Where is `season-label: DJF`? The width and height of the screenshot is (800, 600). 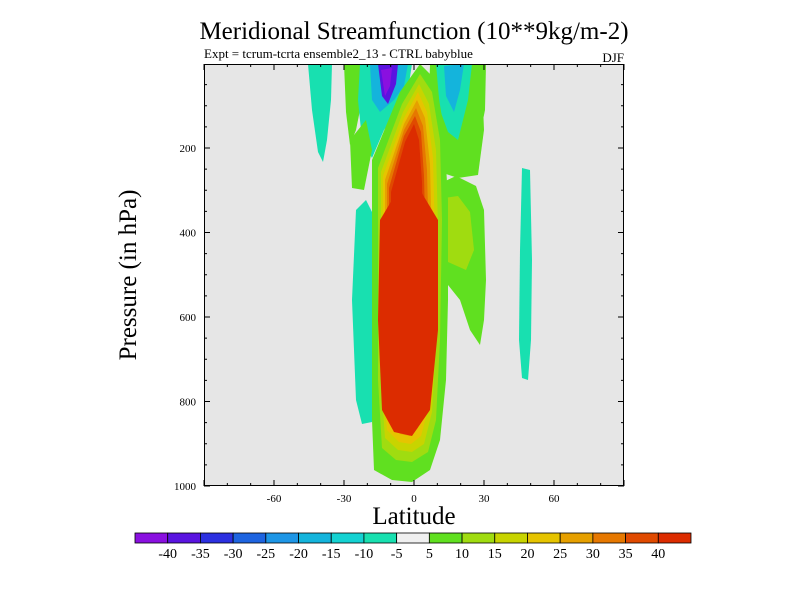
season-label: DJF is located at coordinates (613, 57).